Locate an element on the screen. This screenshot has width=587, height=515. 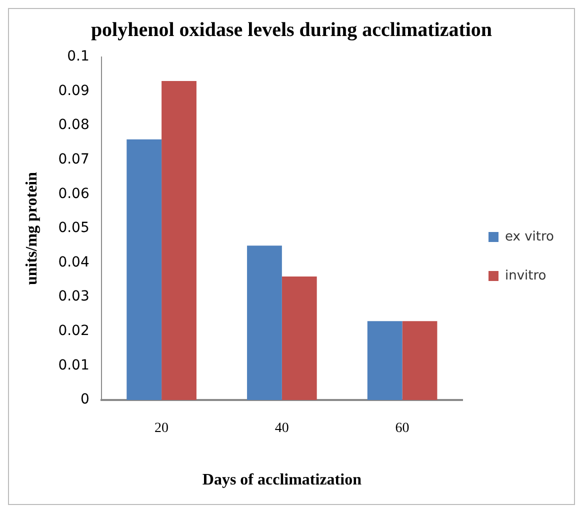
x-tick-label: 40 is located at coordinates (281, 428).